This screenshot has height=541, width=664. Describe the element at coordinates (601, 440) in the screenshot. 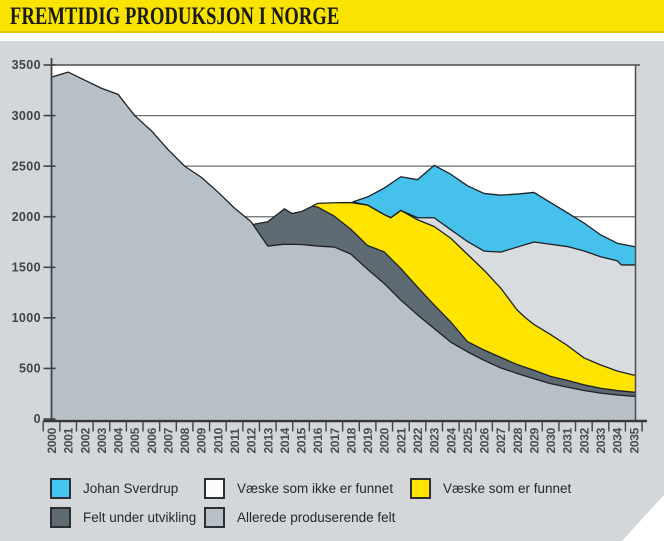

I see `svg-text: 2033` at that location.